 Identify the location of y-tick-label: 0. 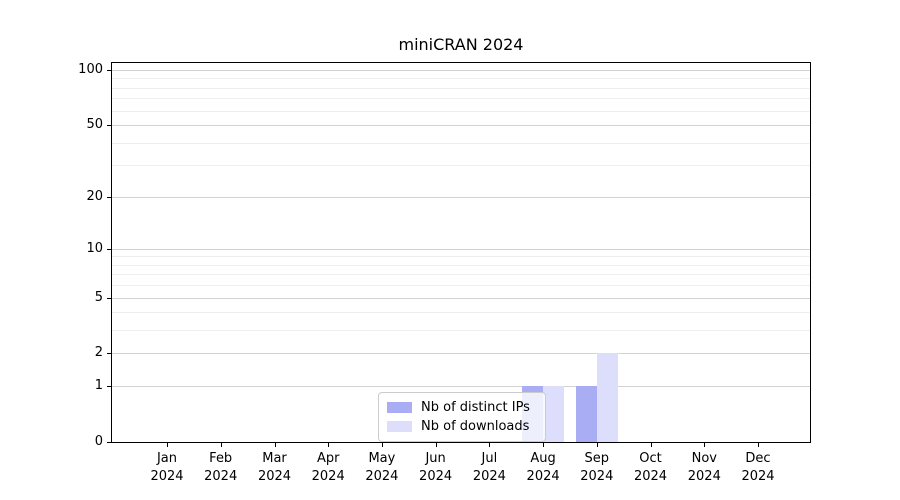
(98, 441).